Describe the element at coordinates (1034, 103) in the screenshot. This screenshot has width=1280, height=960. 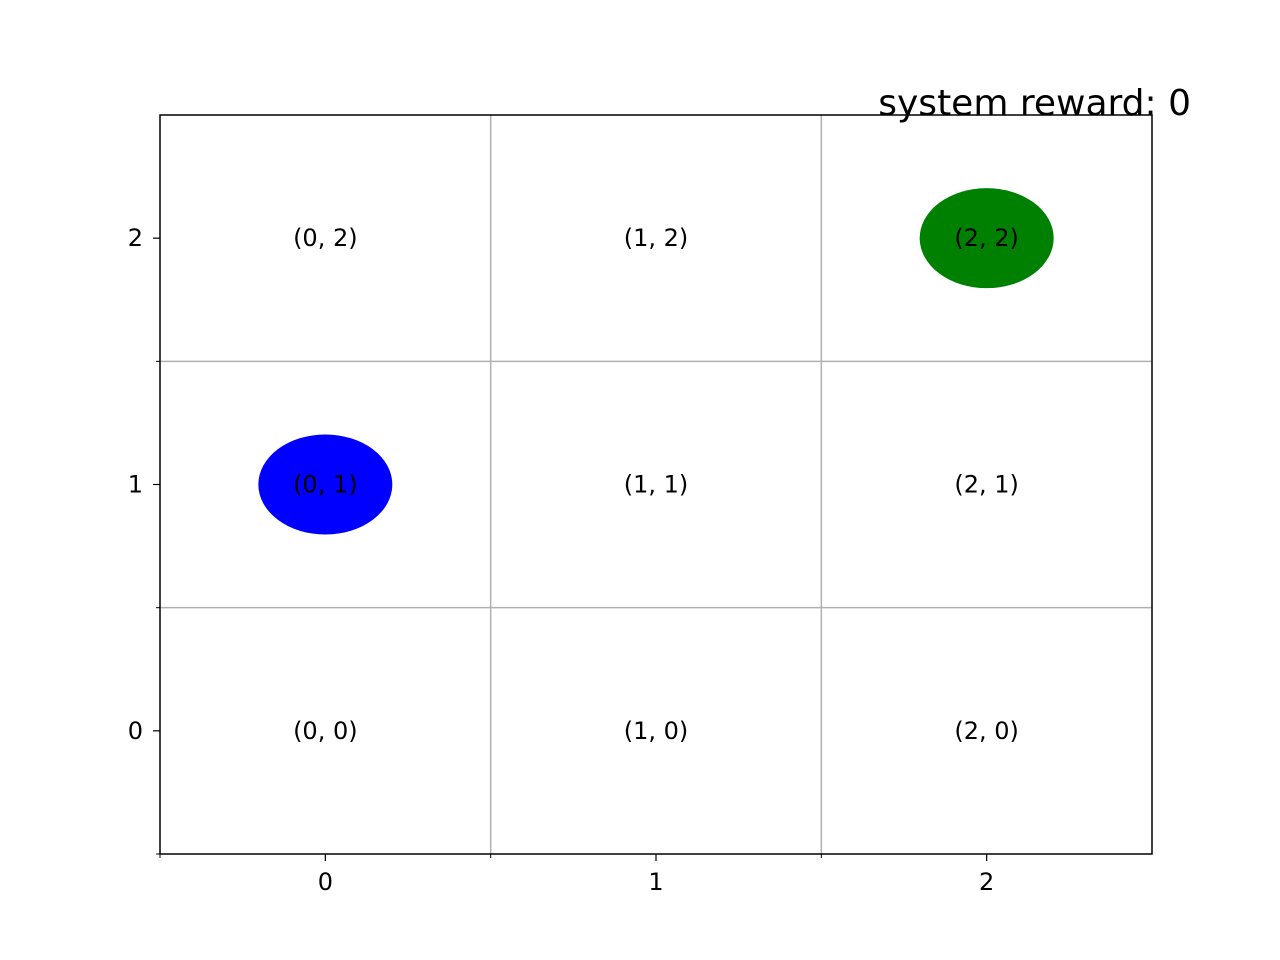
I see `system-reward-title: system reward: 0` at that location.